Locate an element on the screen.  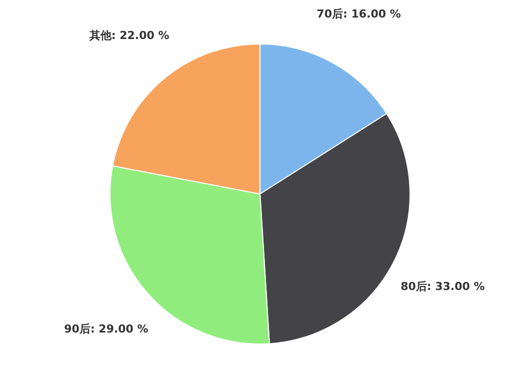
slice-label: 其他: 22.00 % is located at coordinates (129, 35).